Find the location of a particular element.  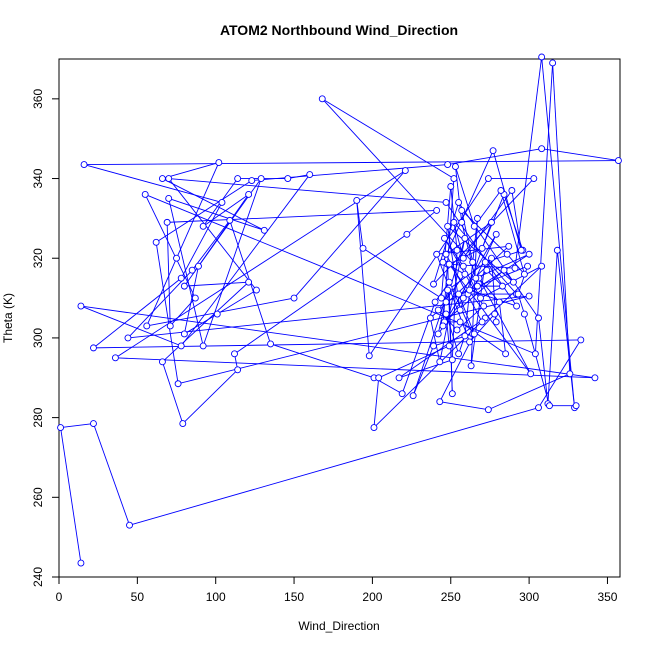

x-tick-label: 300 is located at coordinates (529, 597).